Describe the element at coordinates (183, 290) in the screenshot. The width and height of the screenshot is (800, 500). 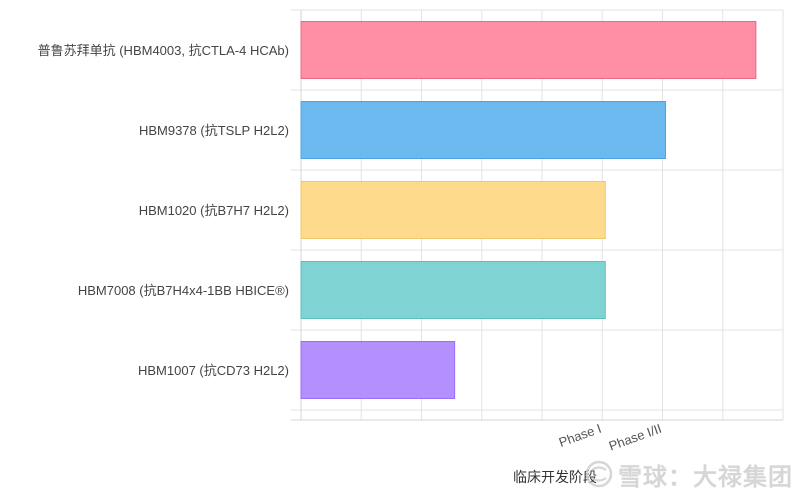
I see `category-label: HBM7008 (抗B7H4x4-1BB HBICE®)` at that location.